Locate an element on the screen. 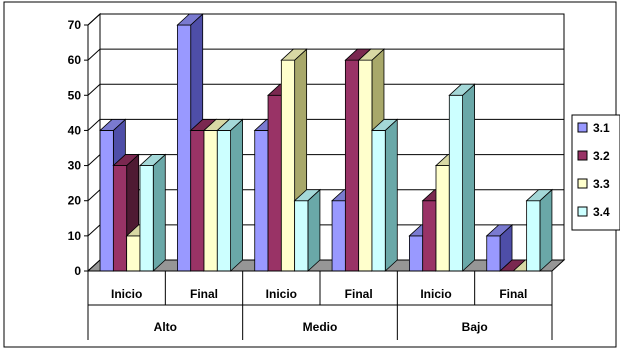 The width and height of the screenshot is (620, 349). y-tick-label: 60 is located at coordinates (75, 60).